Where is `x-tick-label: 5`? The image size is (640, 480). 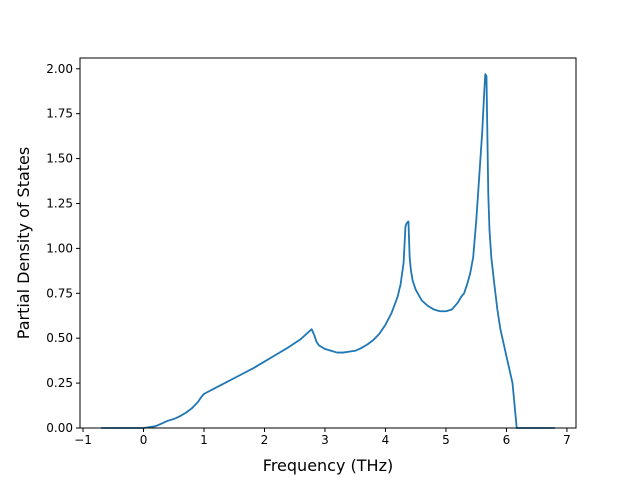 x-tick-label: 5 is located at coordinates (446, 440).